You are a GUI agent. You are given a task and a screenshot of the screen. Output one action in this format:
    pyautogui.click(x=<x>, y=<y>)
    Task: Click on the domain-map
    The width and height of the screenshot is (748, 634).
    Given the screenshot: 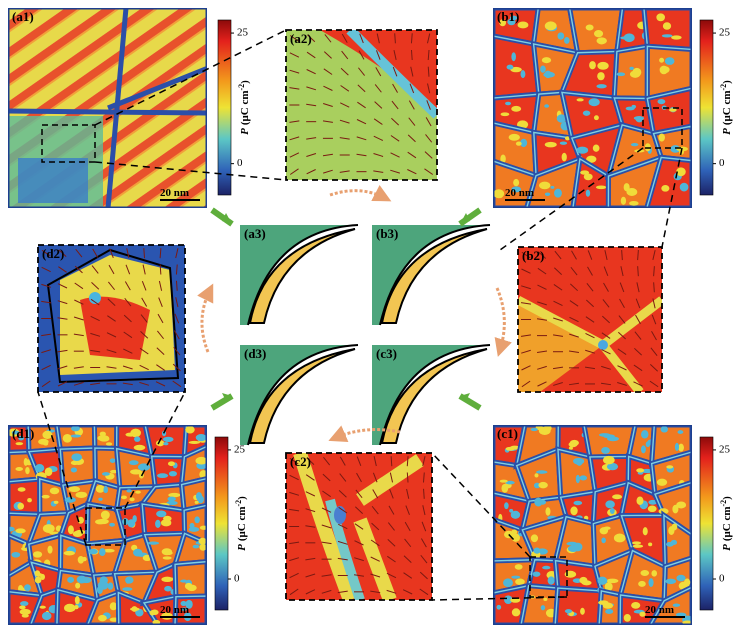 What is the action you would take?
    pyautogui.click(x=107, y=525)
    